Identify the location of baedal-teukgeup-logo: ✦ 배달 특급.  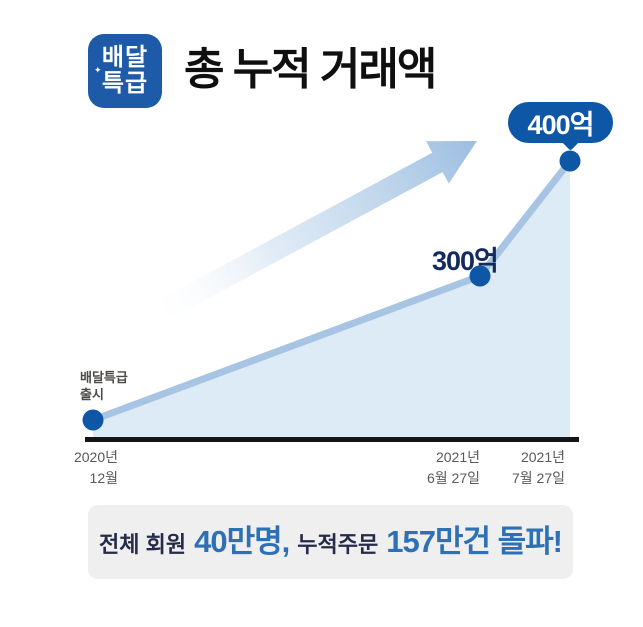
(125, 71).